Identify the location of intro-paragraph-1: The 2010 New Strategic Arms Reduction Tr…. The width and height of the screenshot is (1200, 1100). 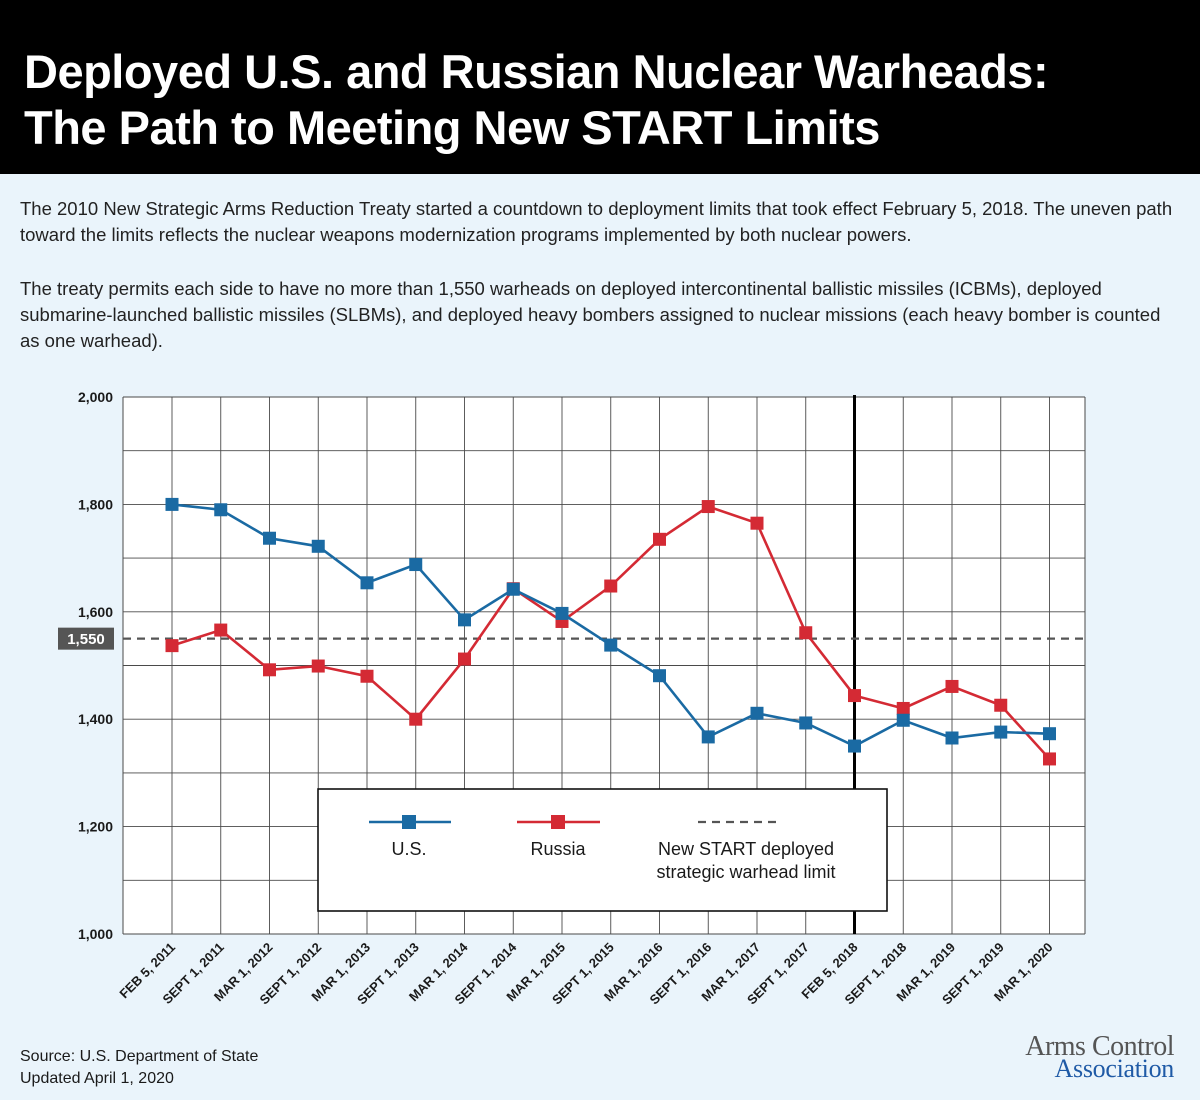
(596, 221).